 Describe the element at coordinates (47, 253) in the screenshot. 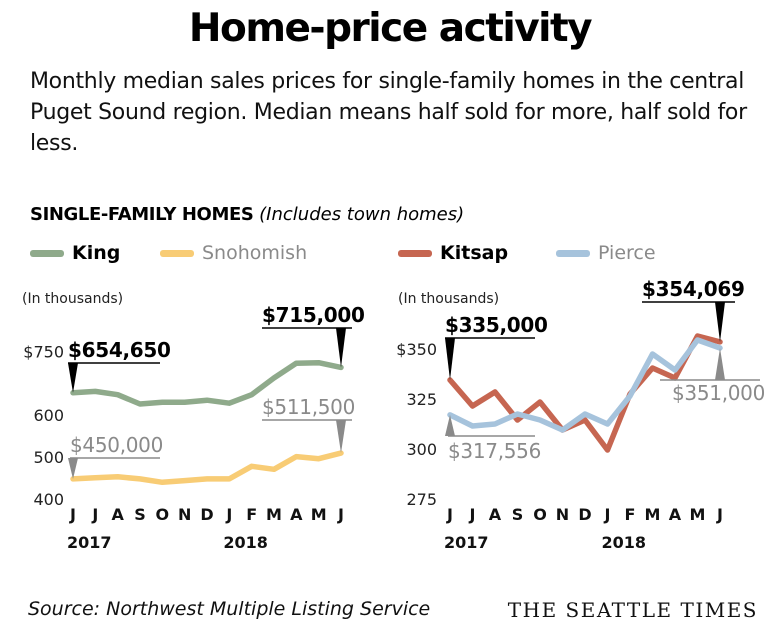

I see `legend-swatch-king` at that location.